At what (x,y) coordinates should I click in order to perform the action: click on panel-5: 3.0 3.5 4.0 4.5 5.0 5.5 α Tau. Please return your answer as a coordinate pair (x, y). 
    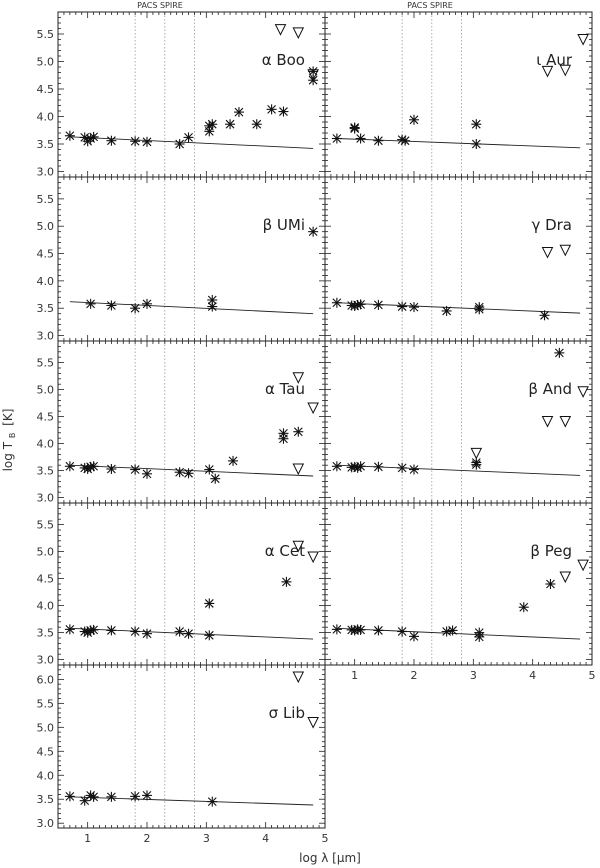
    Looking at the image, I should click on (181, 422).